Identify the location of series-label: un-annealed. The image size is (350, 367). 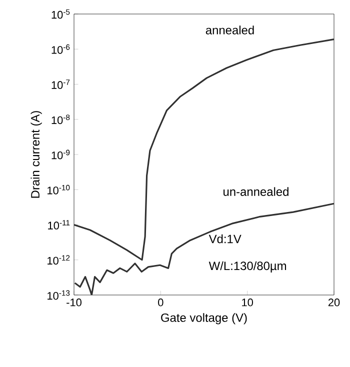
(256, 191).